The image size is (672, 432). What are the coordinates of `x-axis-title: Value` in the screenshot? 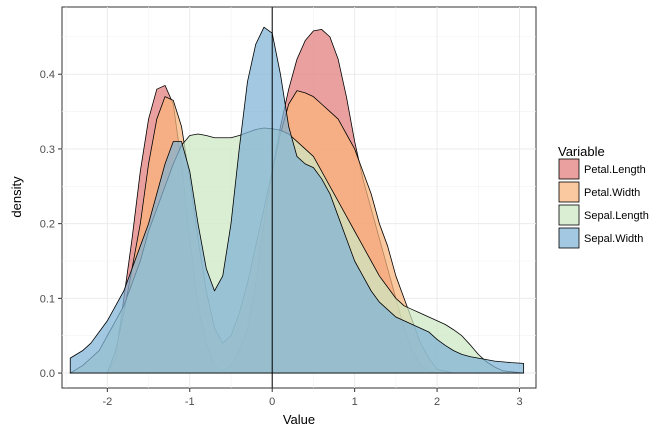 It's located at (299, 419).